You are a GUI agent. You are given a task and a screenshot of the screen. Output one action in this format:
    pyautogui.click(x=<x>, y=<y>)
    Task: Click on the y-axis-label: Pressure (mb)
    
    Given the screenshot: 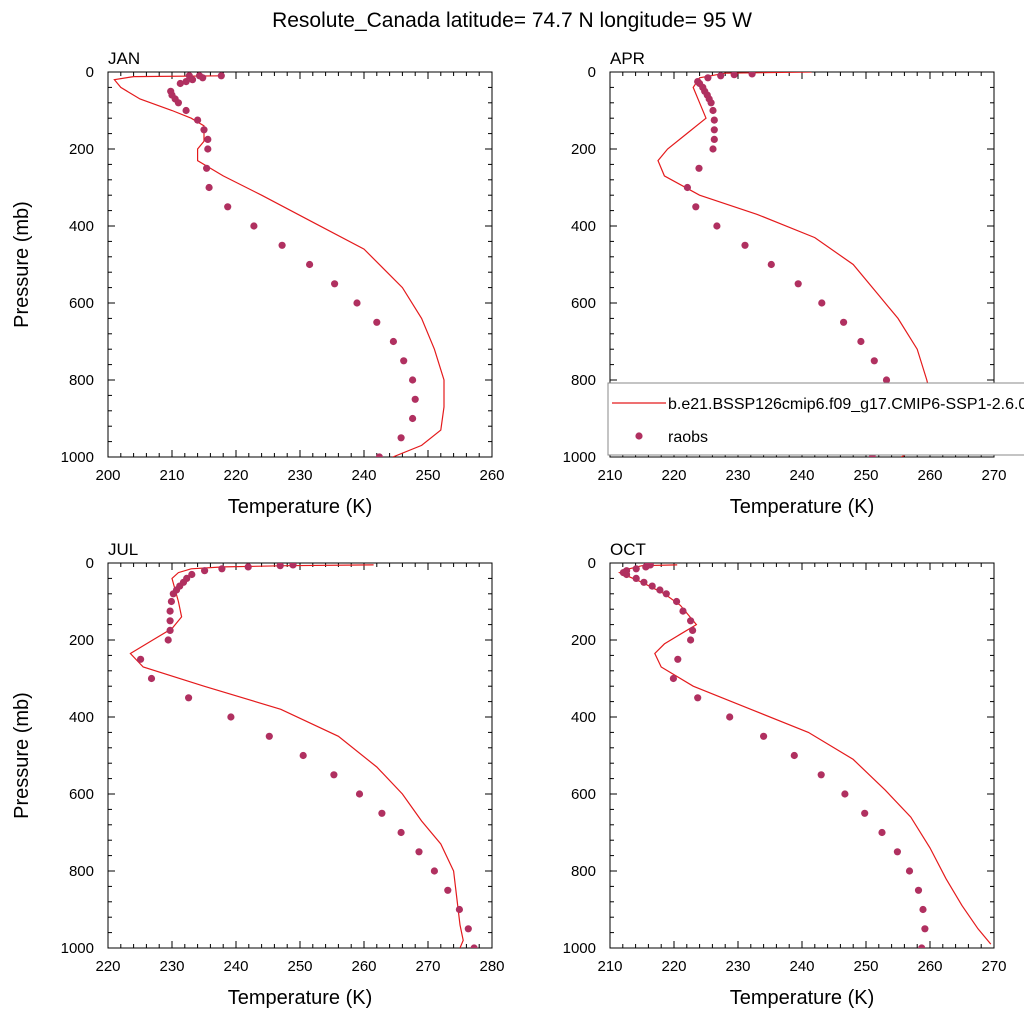 What is the action you would take?
    pyautogui.click(x=22, y=264)
    